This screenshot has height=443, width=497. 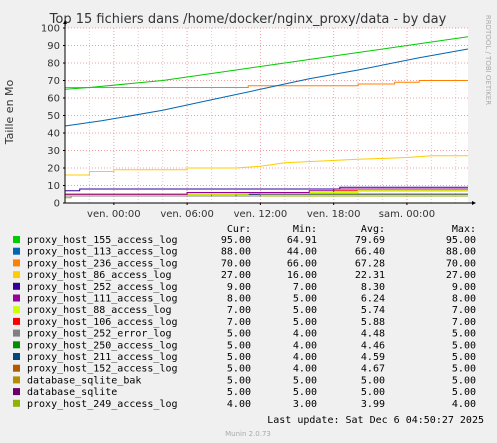 I want to click on last-update-text: Last update: Sat Dec 6 04:50:27 2025, so click(x=375, y=420).